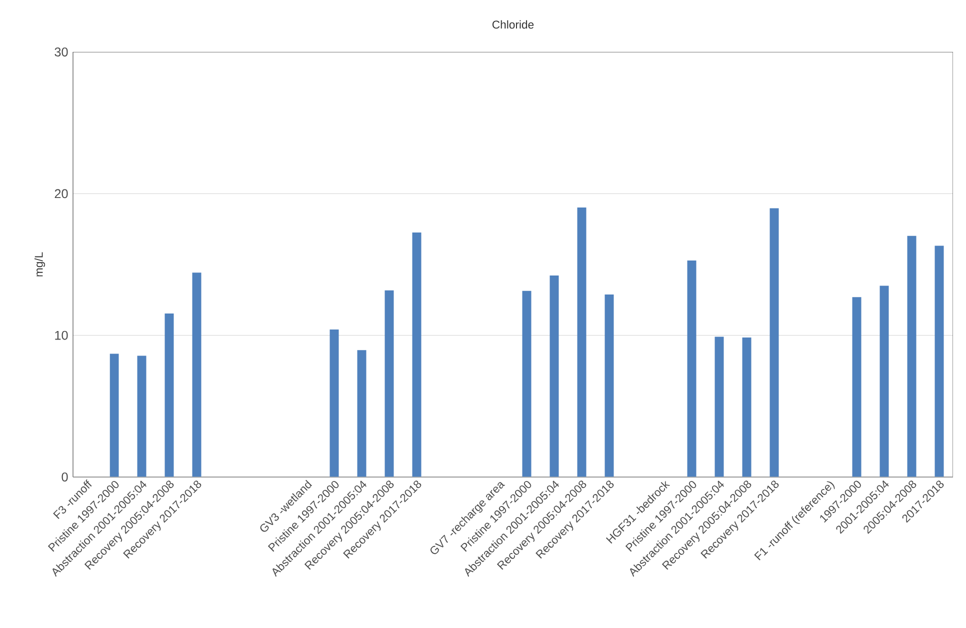 This screenshot has height=628, width=966. Describe the element at coordinates (61, 52) in the screenshot. I see `y-tick-label: 30` at that location.